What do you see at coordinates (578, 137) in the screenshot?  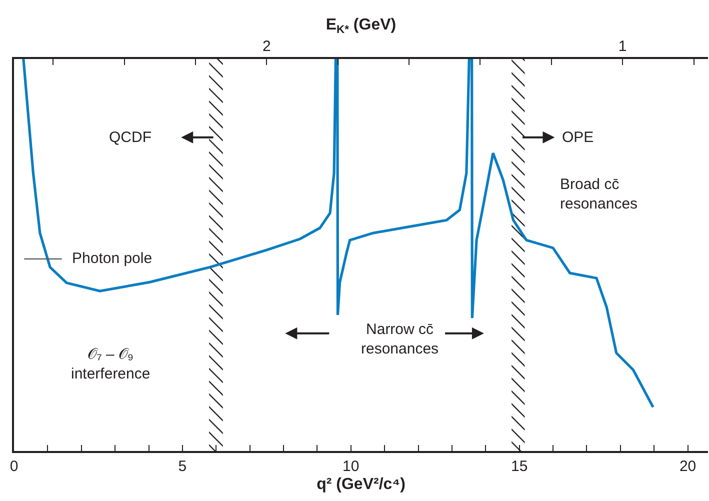 I see `annotation: OPE` at bounding box center [578, 137].